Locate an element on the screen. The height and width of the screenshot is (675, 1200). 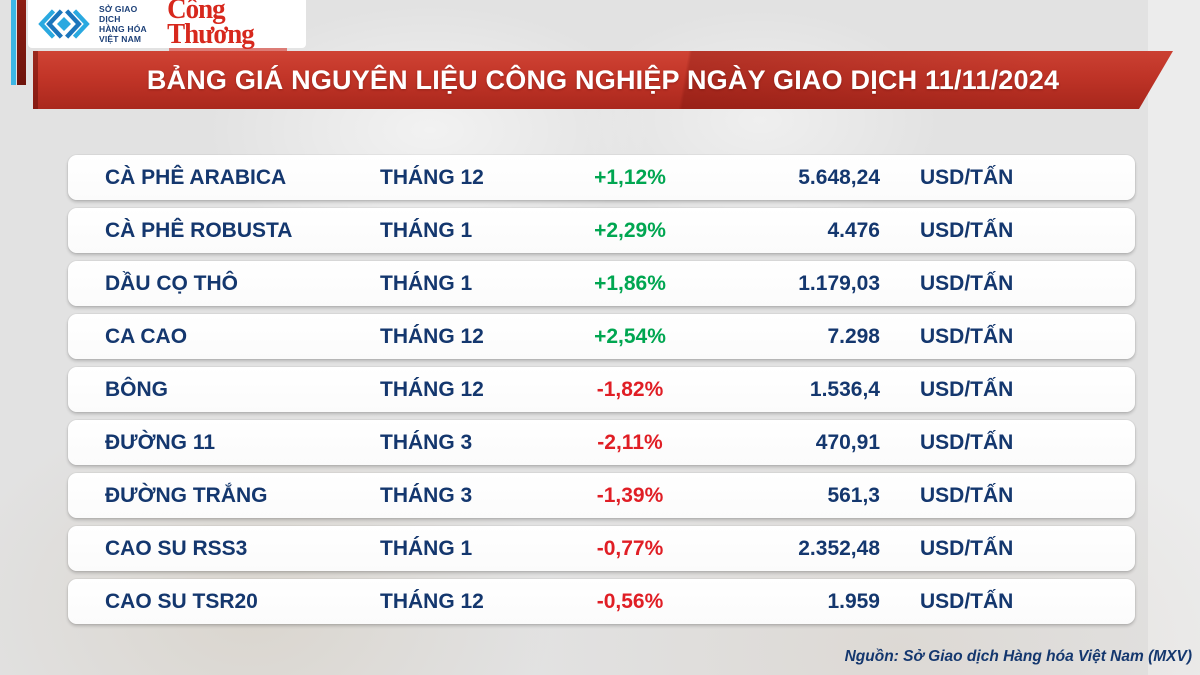
price-value: 7.298 is located at coordinates (853, 336).